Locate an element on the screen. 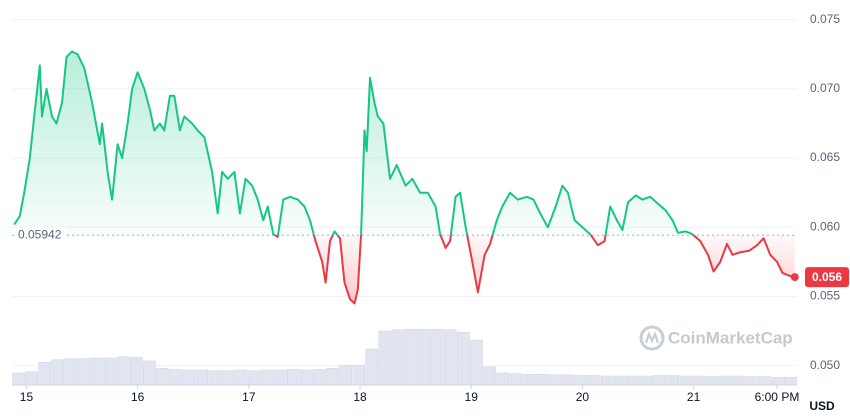 The image size is (850, 420). last-price-bg is located at coordinates (827, 277).